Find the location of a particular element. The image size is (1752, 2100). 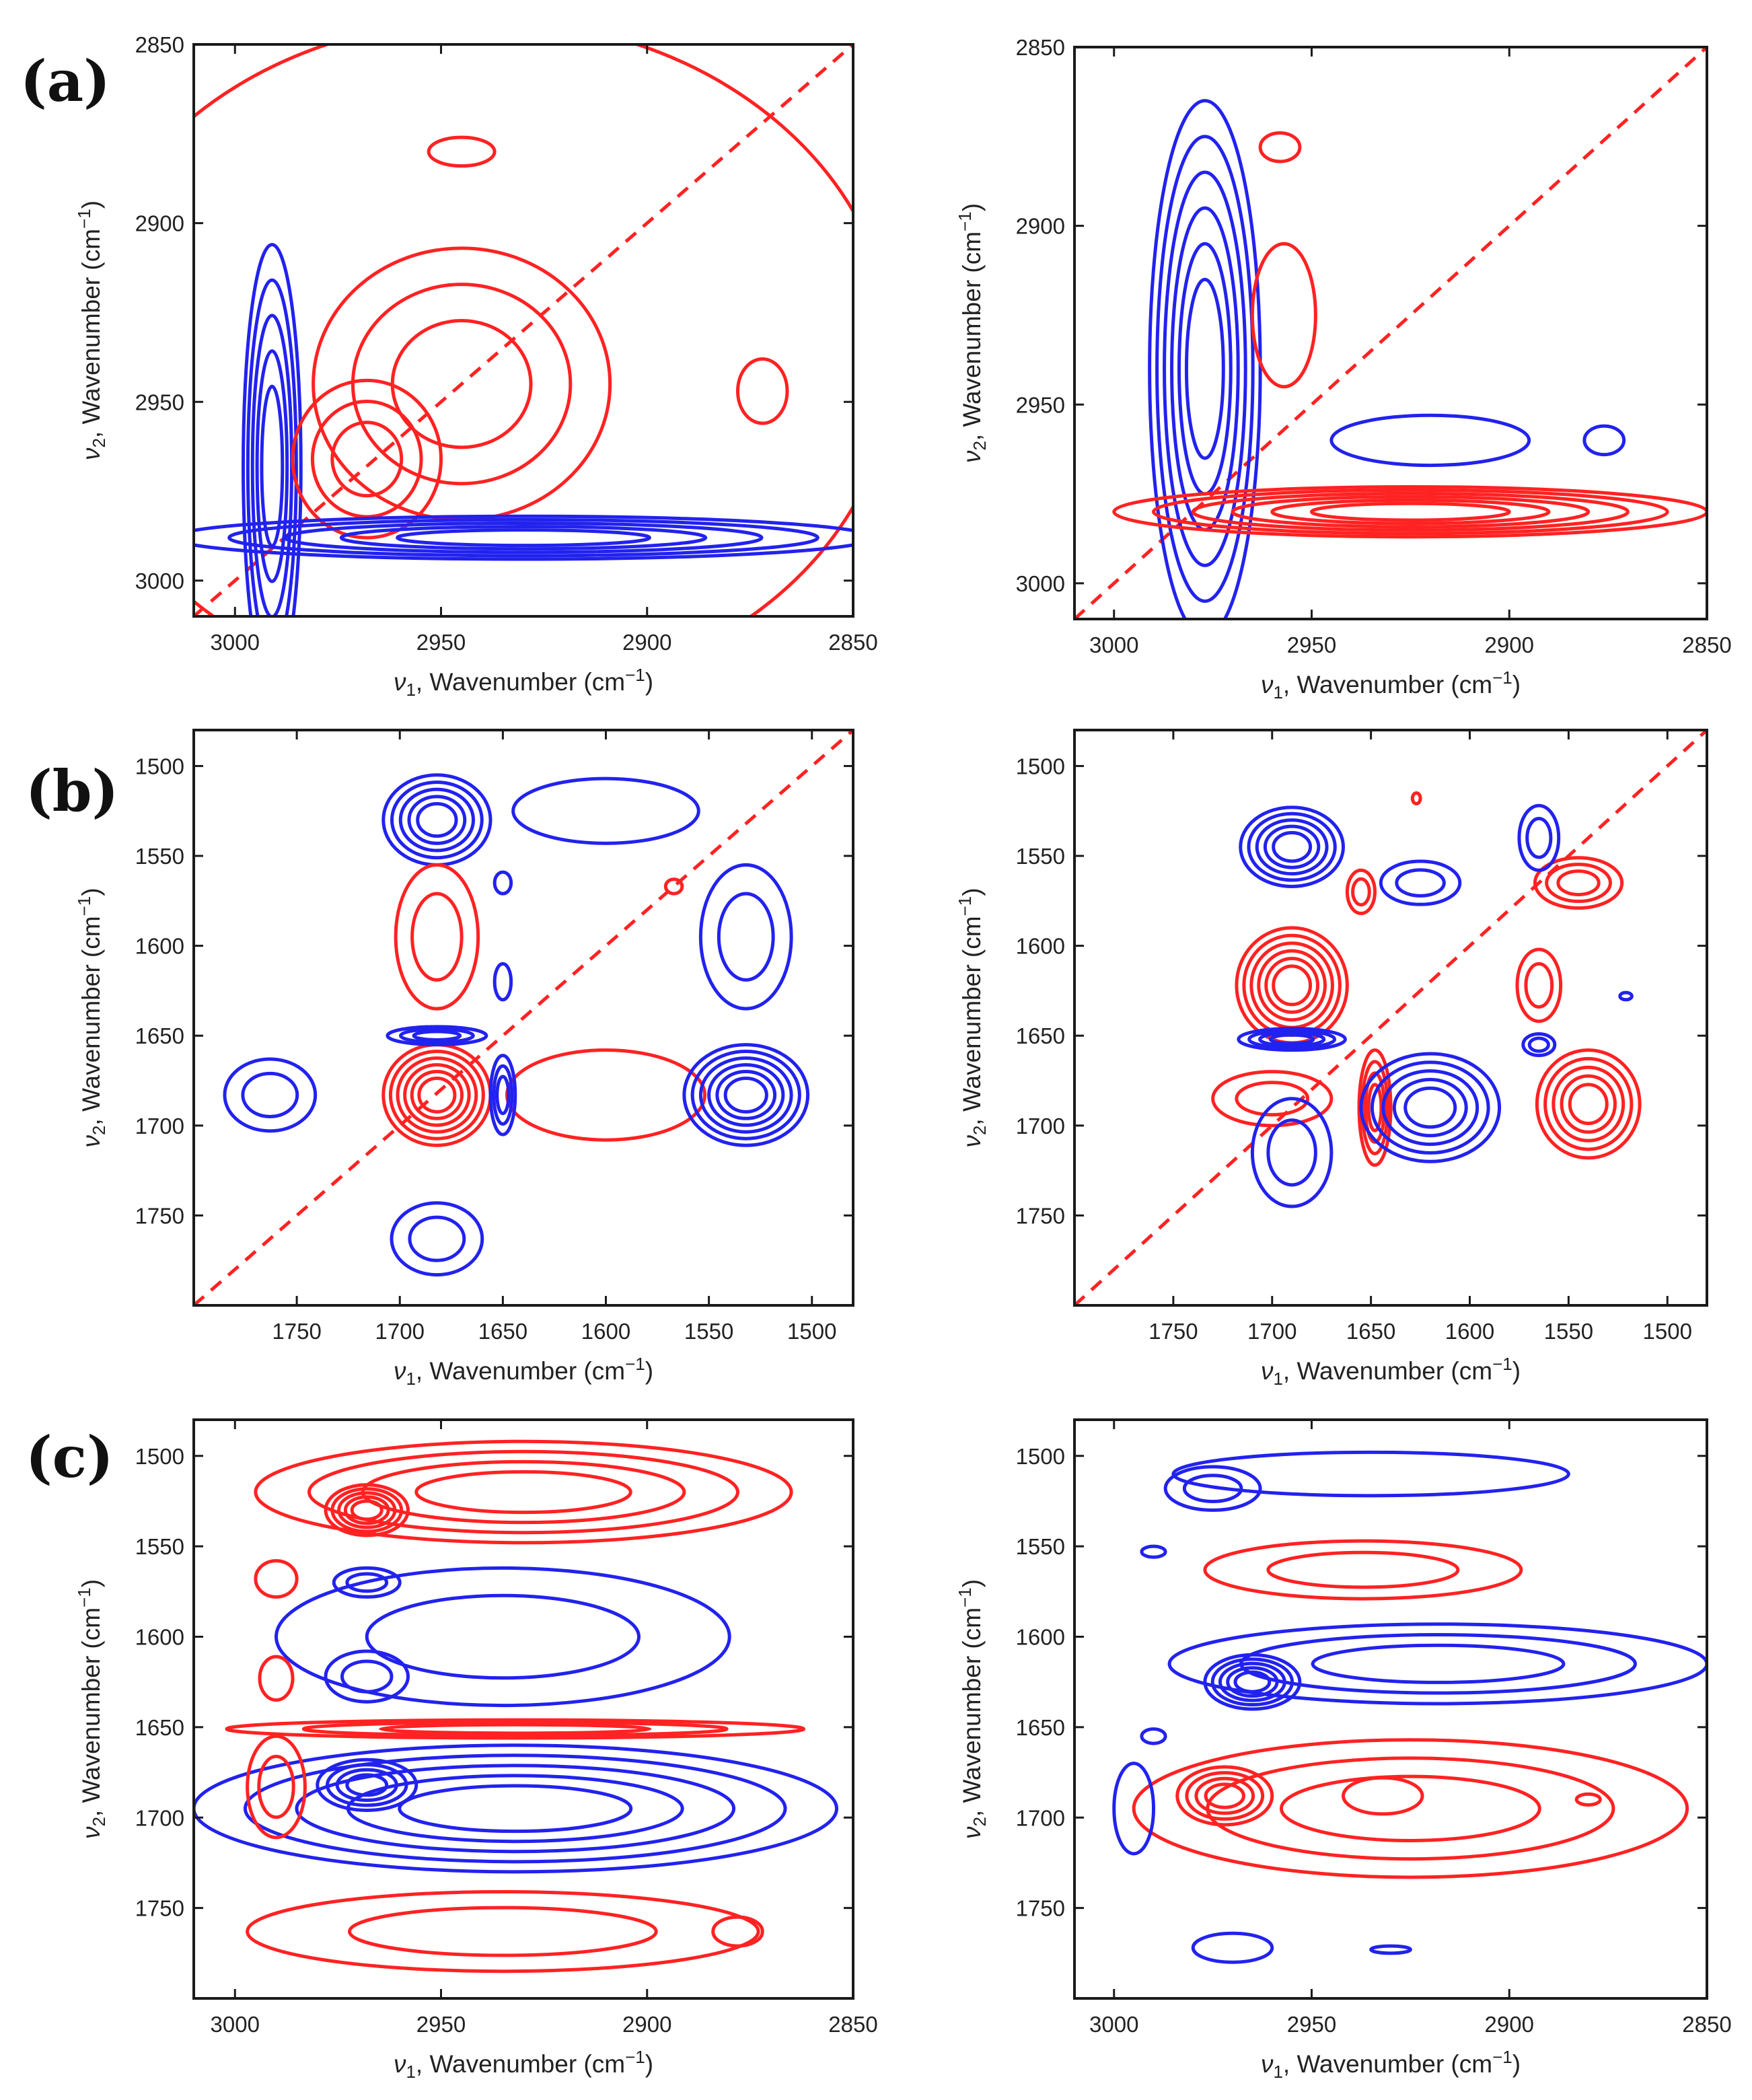

y-tick-label: 1700 is located at coordinates (159, 1126).